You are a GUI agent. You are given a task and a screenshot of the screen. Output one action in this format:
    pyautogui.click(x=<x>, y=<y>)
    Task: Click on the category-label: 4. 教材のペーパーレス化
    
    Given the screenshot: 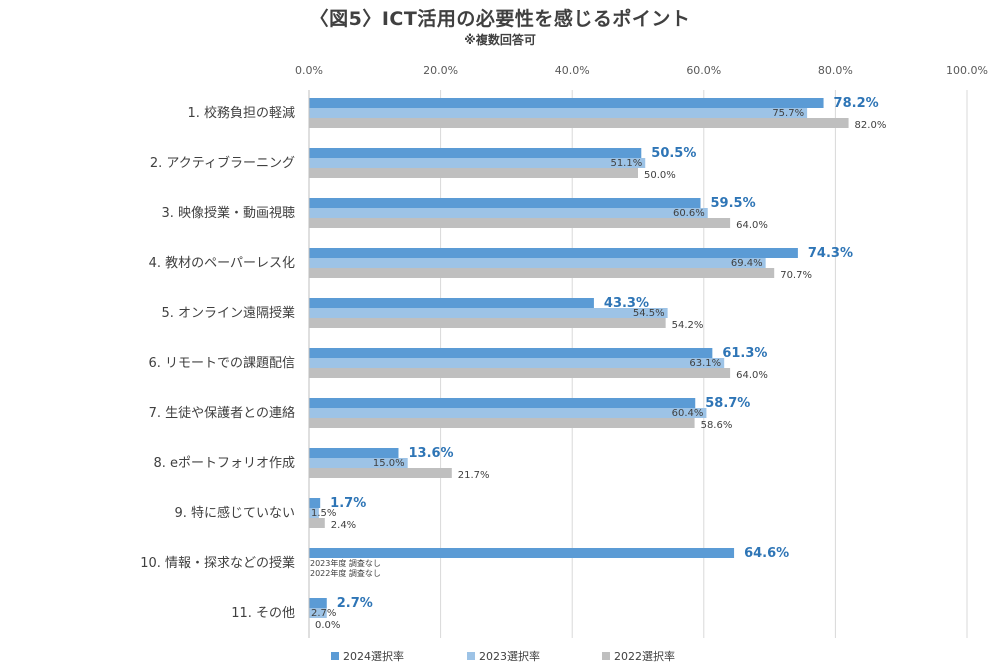 What is the action you would take?
    pyautogui.click(x=222, y=263)
    